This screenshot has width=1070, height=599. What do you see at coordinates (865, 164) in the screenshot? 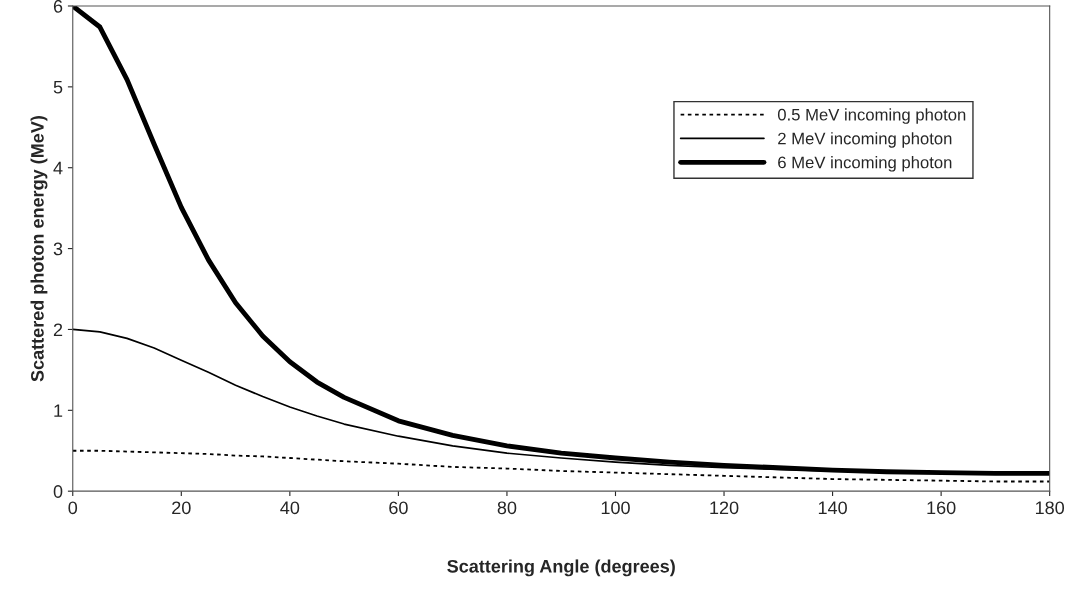
I see `legend-label: 6 MeV incoming photon` at bounding box center [865, 164].